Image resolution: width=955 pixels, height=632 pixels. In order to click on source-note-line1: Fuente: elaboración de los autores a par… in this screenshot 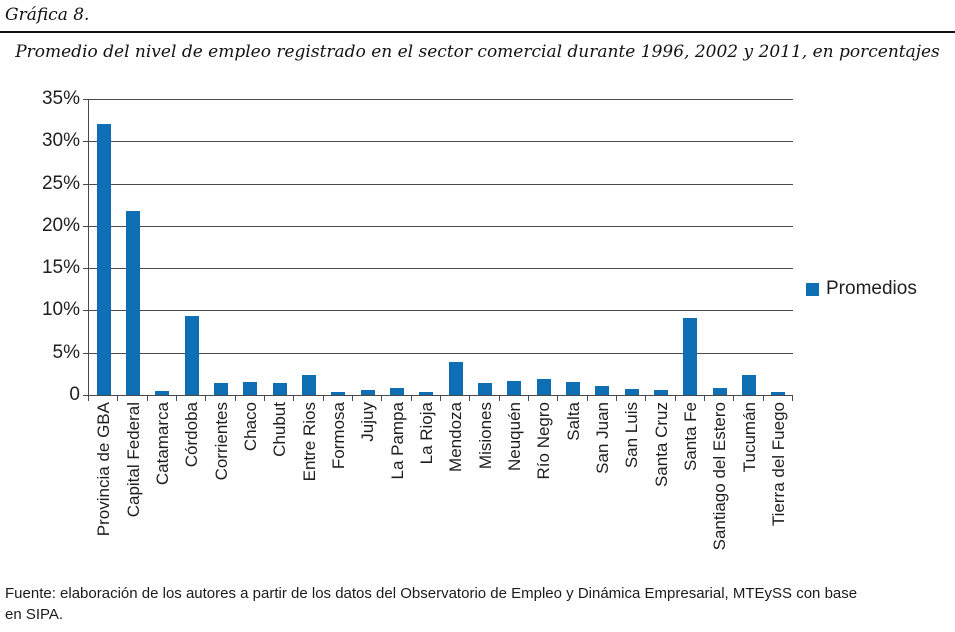, I will do `click(431, 593)`.